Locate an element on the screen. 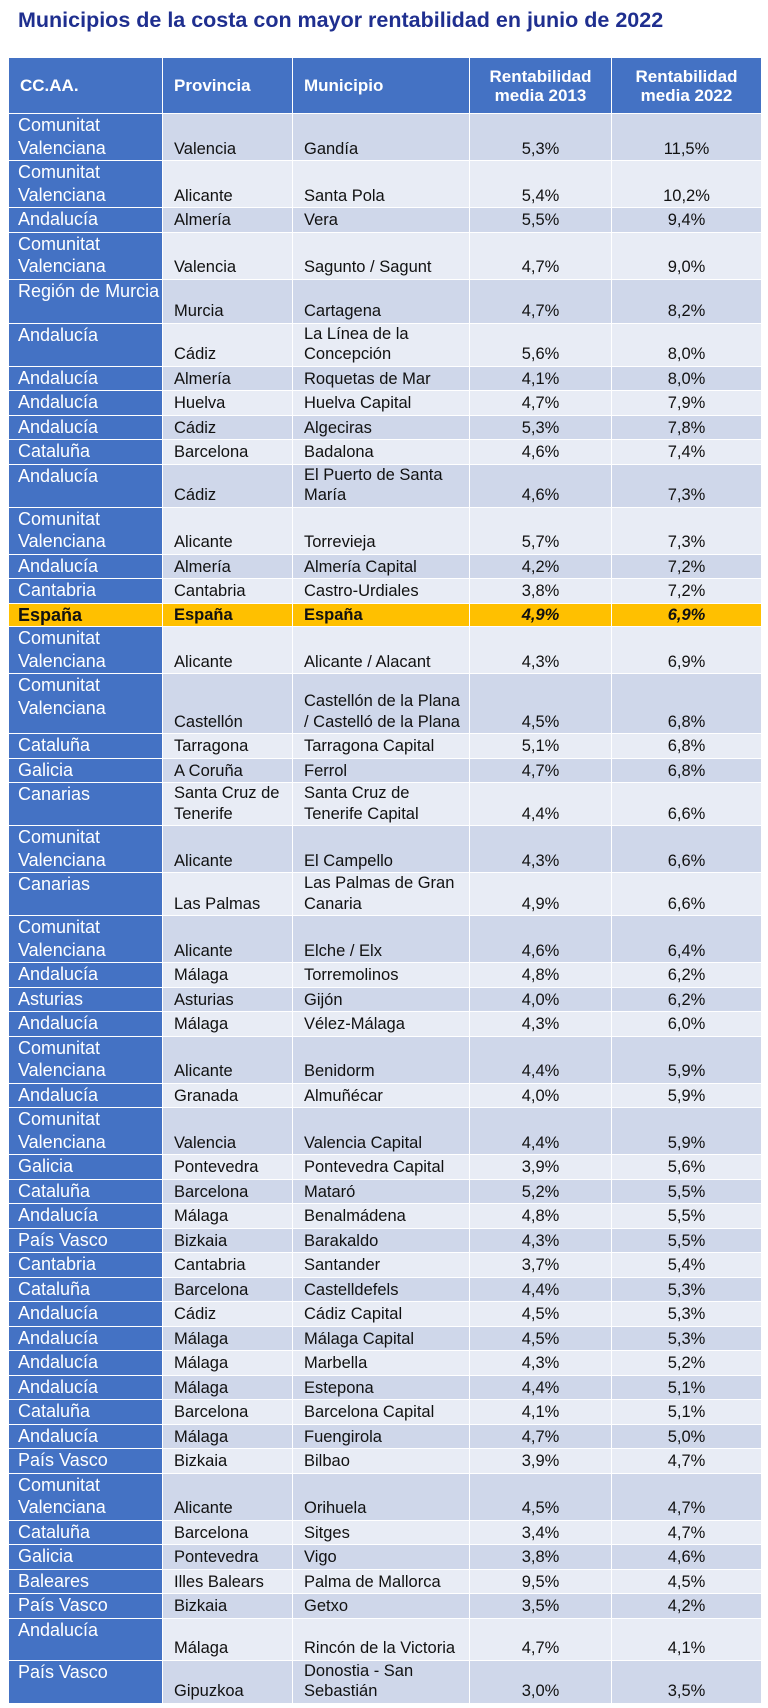 This screenshot has width=768, height=1708. cell-municipio: El Campello is located at coordinates (381, 849).